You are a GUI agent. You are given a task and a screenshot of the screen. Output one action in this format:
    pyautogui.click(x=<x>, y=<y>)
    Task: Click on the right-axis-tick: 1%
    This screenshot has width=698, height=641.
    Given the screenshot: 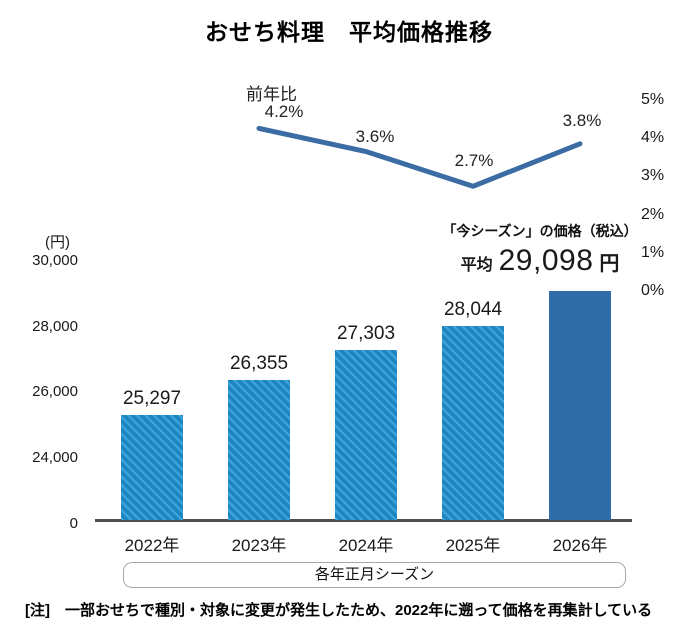 What is the action you would take?
    pyautogui.click(x=653, y=252)
    